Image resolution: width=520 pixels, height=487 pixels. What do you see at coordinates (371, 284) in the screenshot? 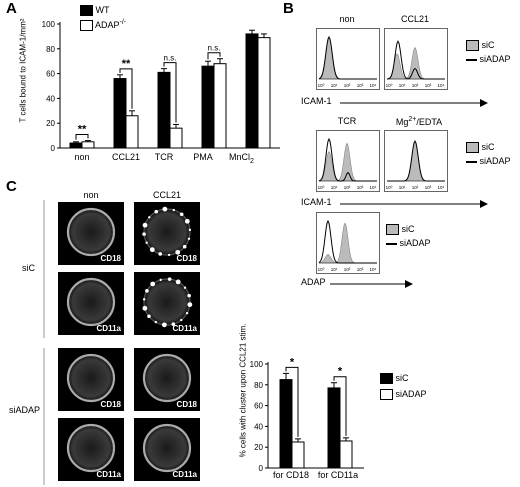
I see `axis-arrow-adap` at bounding box center [371, 284].